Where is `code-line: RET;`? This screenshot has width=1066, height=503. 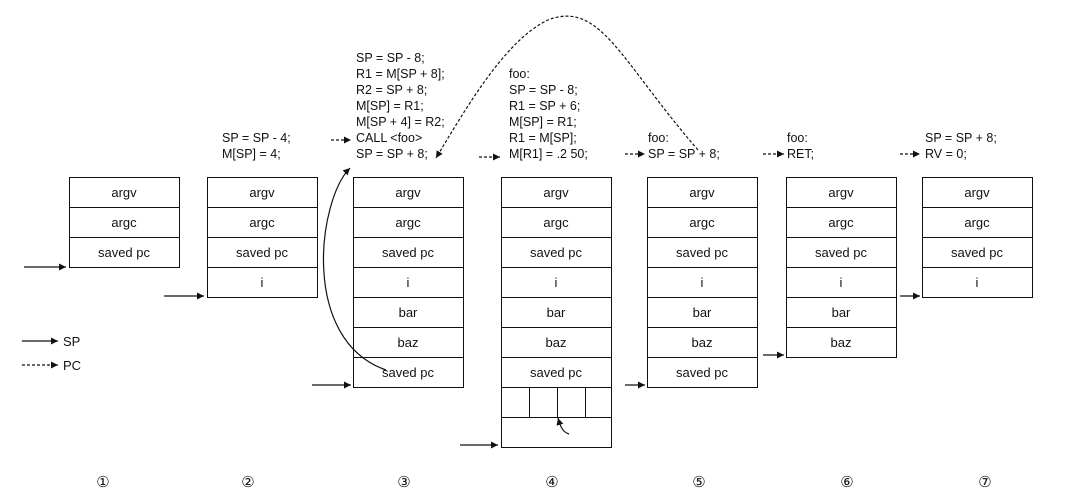 code-line: RET; is located at coordinates (800, 154).